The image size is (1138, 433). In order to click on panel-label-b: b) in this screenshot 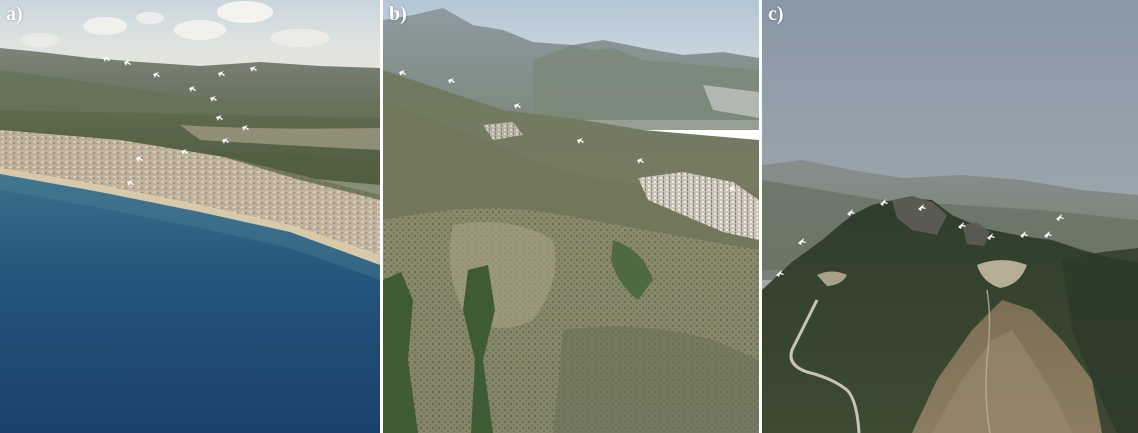, I will do `click(398, 14)`.